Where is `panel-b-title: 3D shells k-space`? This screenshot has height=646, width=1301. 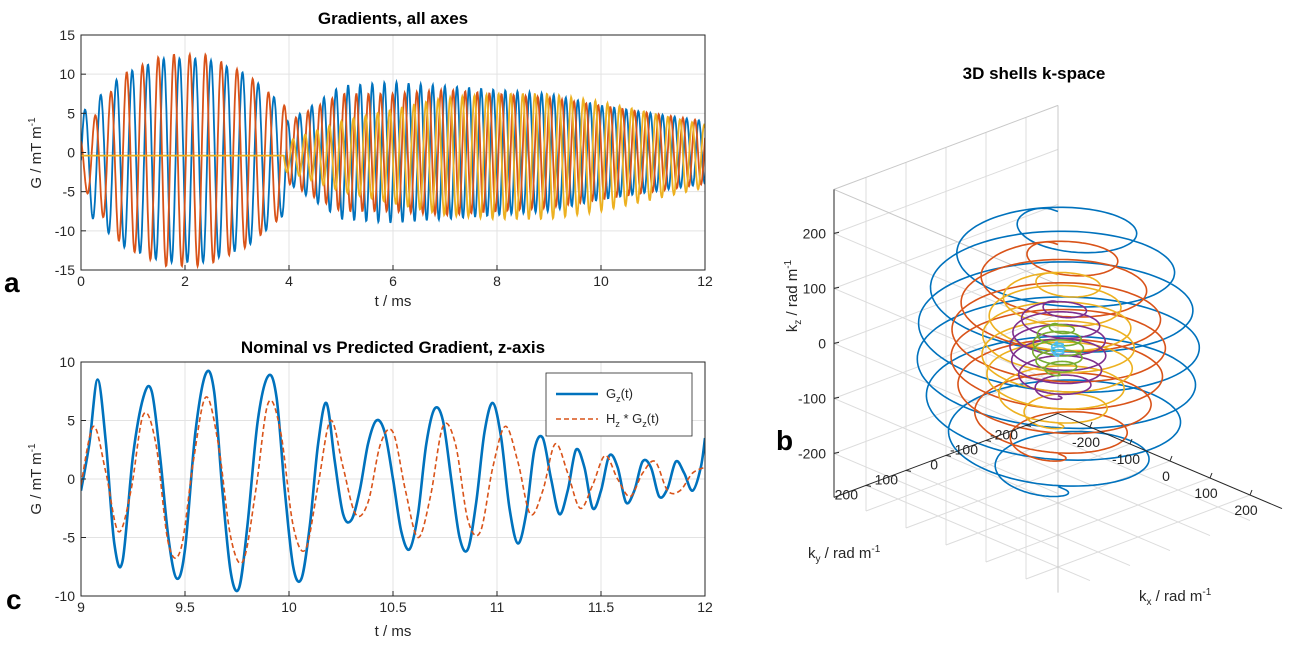
panel-b-title: 3D shells k-space is located at coordinates (1034, 73).